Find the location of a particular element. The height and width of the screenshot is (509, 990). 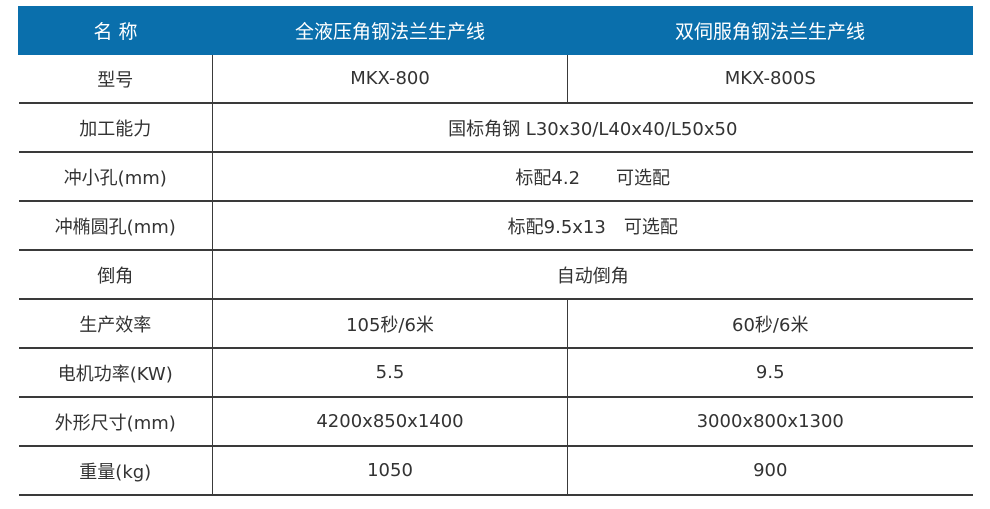

row-label: 生产效率 is located at coordinates (115, 323).